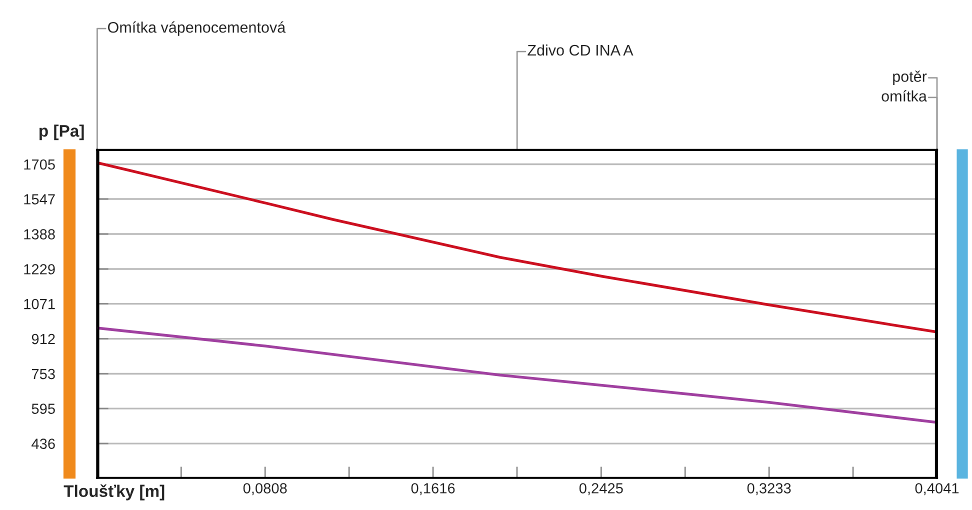 This screenshot has width=972, height=510. Describe the element at coordinates (114, 492) in the screenshot. I see `x-axis-title: Tloušťky [m]` at that location.